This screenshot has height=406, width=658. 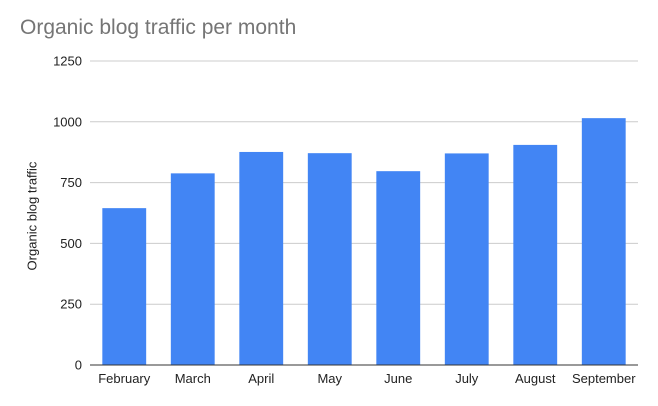 What do you see at coordinates (158, 27) in the screenshot?
I see `chart-title: Organic blog traffic per month` at bounding box center [158, 27].